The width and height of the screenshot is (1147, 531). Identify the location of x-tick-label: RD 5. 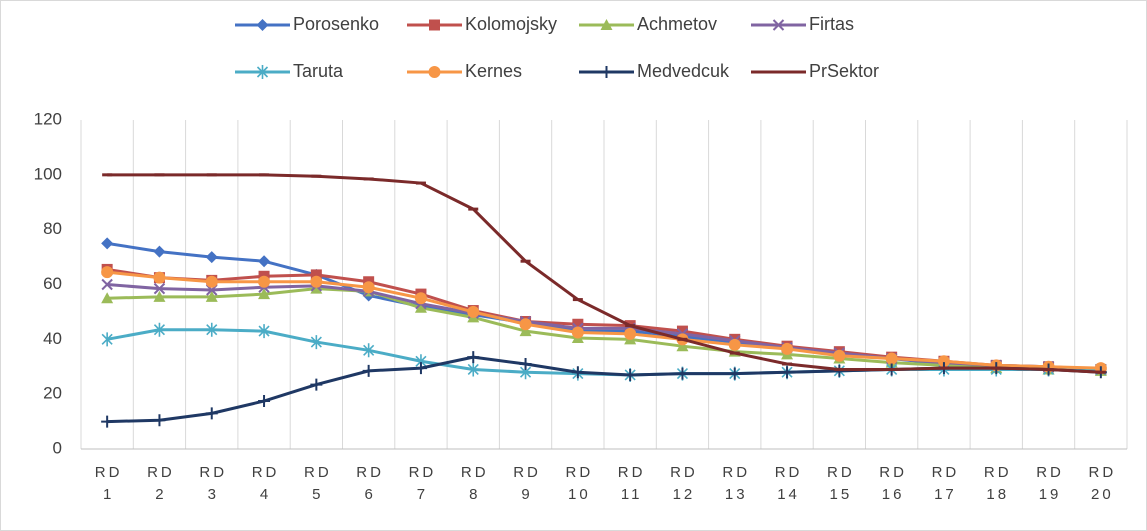
(318, 483).